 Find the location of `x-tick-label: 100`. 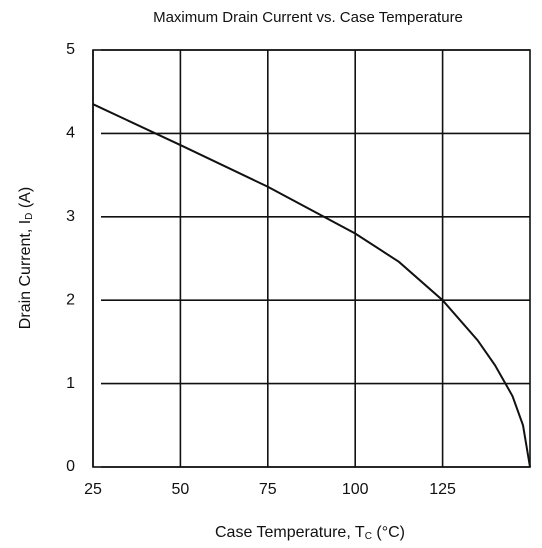

x-tick-label: 100 is located at coordinates (355, 489).